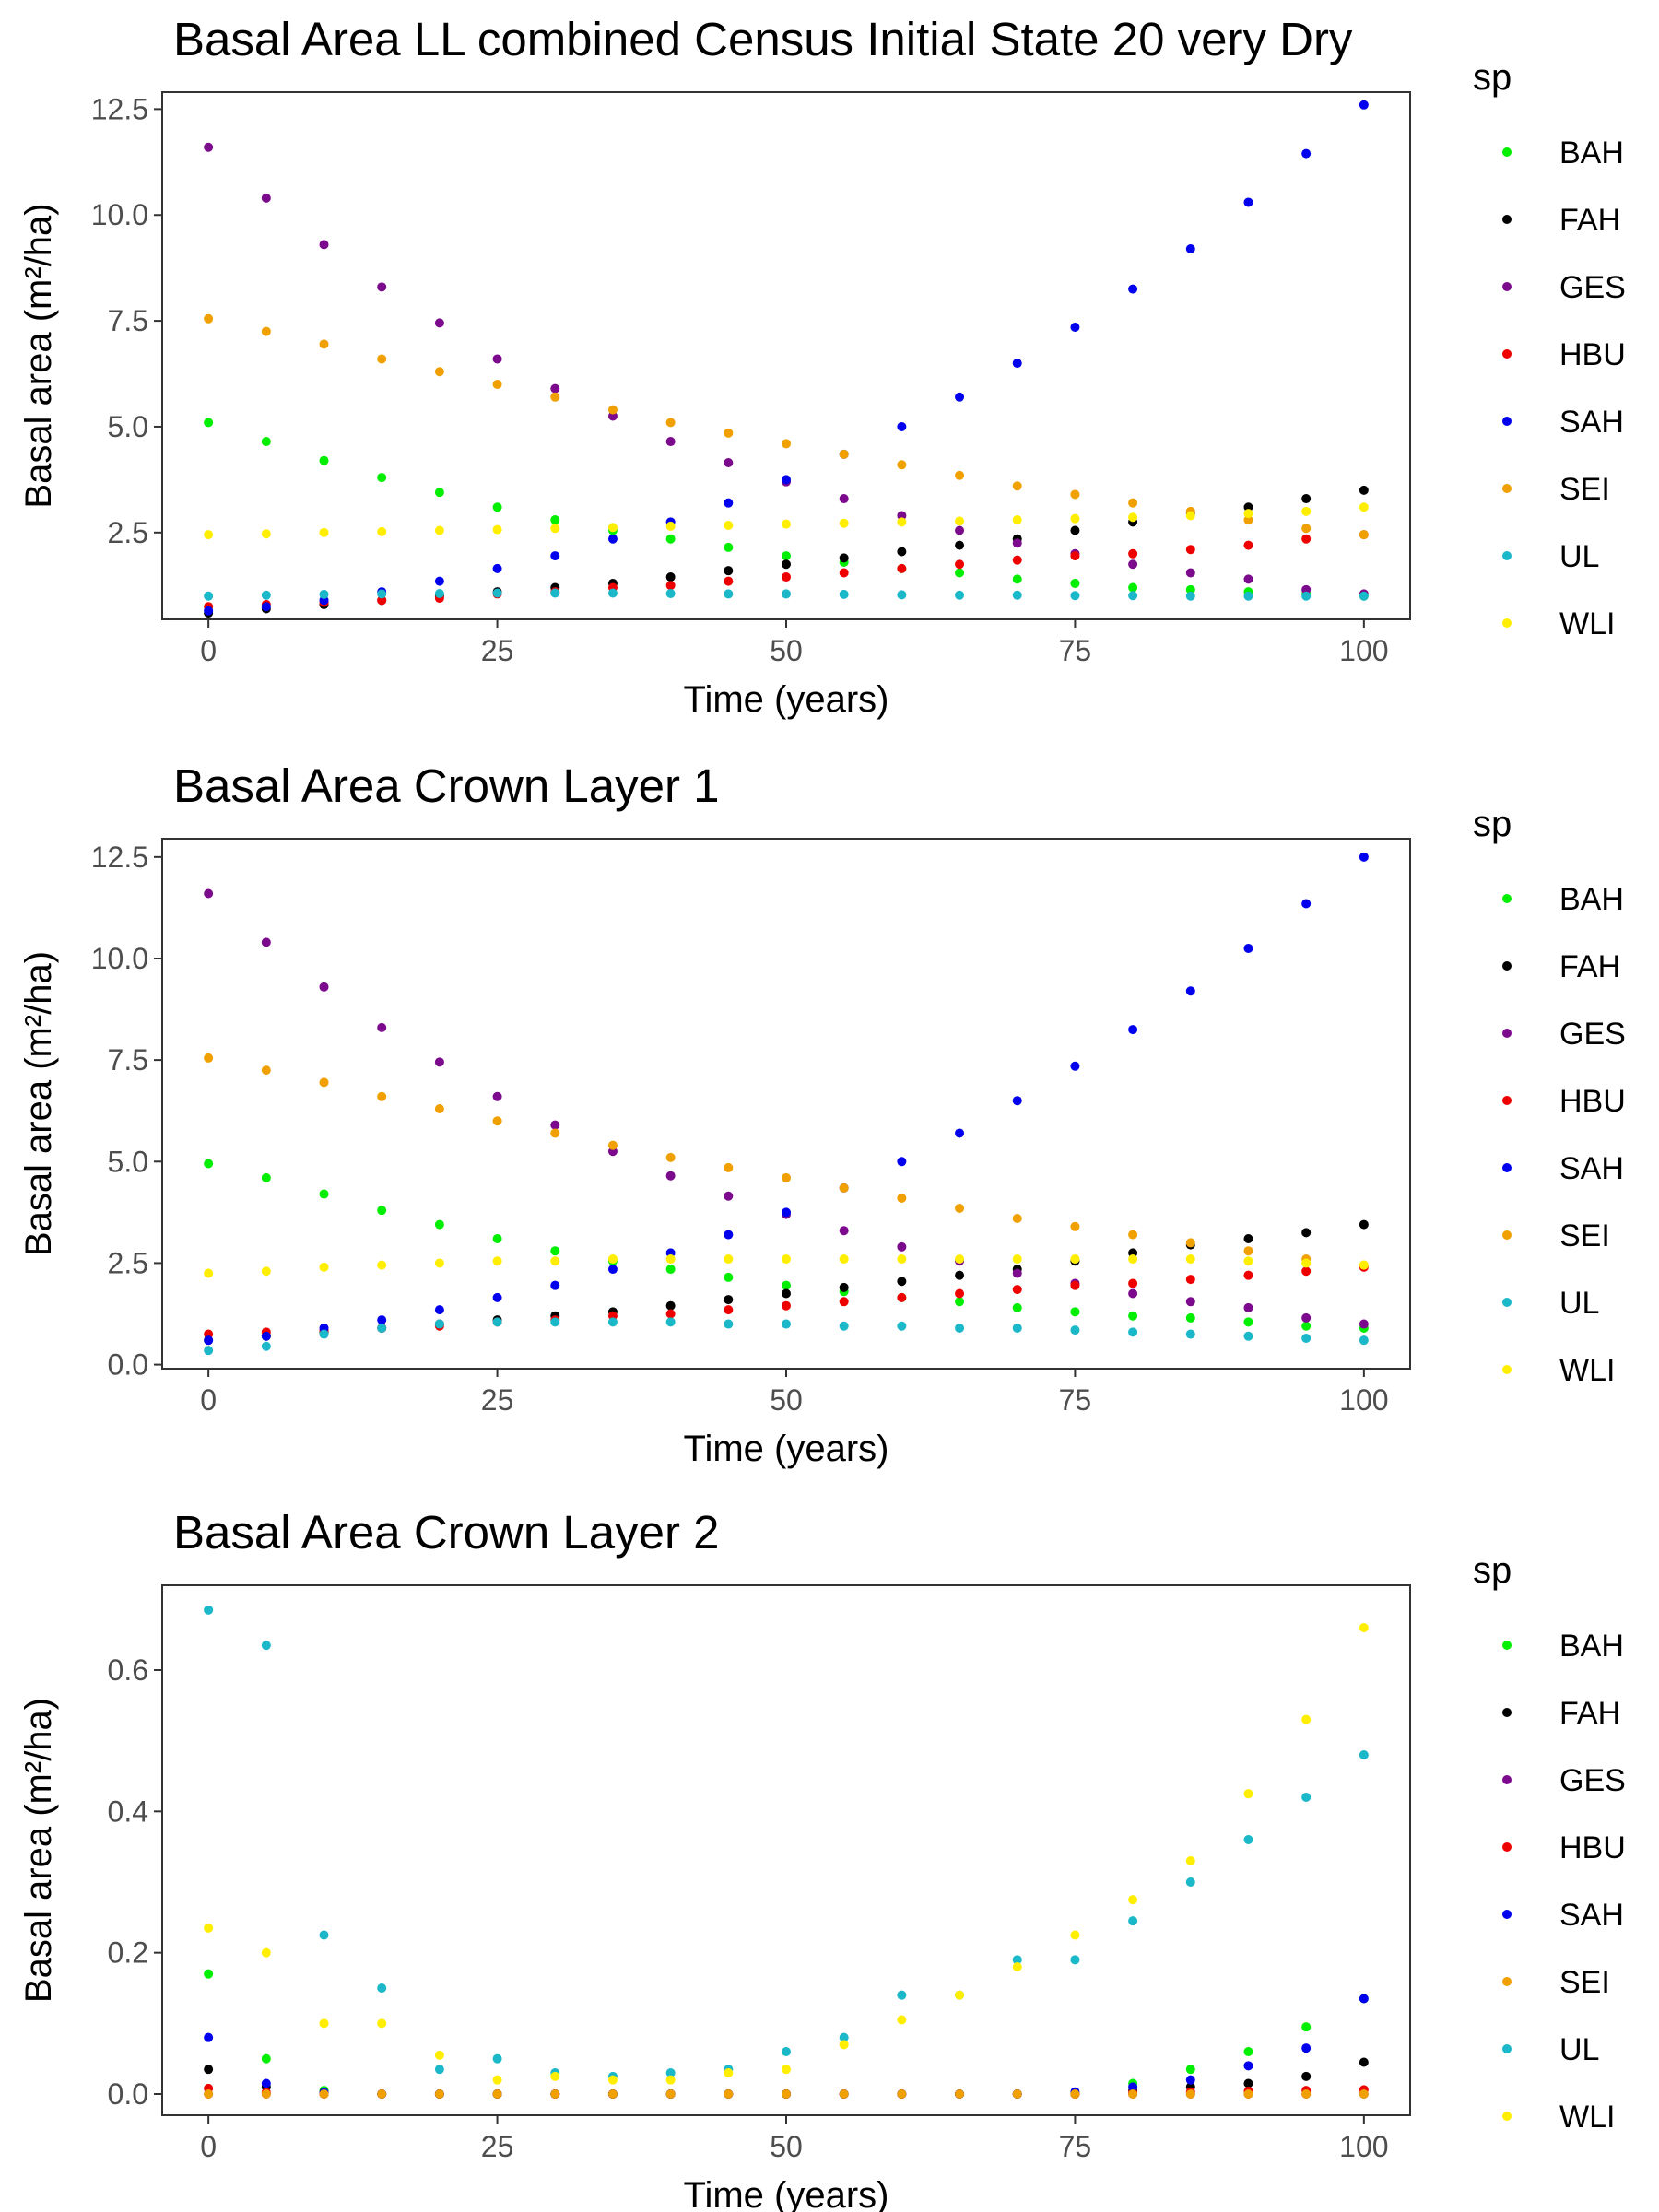 This screenshot has width=1659, height=2212. Describe the element at coordinates (1075, 650) in the screenshot. I see `x-tick-label: 75` at that location.